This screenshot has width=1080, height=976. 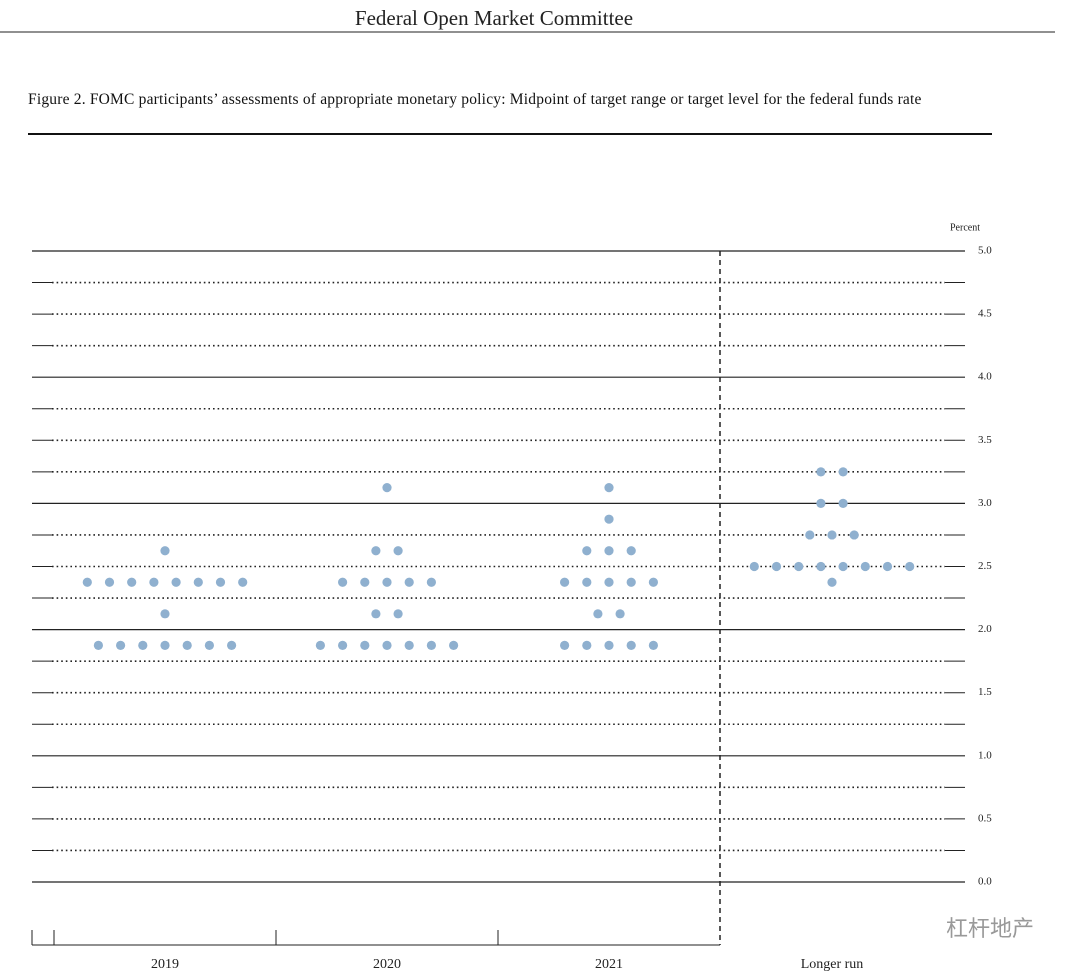 What do you see at coordinates (985, 503) in the screenshot?
I see `y-tick-label: 3.0` at bounding box center [985, 503].